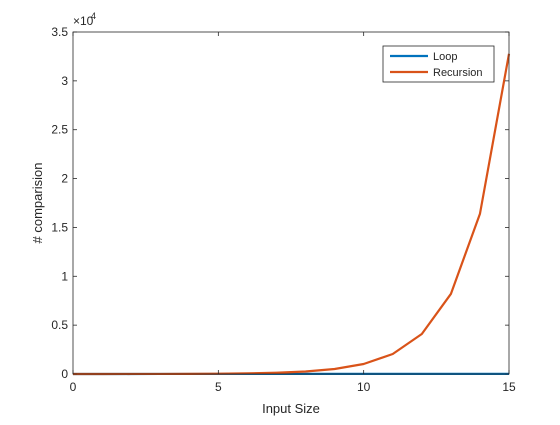 This screenshot has width=560, height=425. Describe the element at coordinates (37, 203) in the screenshot. I see `y-axis-title: # comparision` at that location.